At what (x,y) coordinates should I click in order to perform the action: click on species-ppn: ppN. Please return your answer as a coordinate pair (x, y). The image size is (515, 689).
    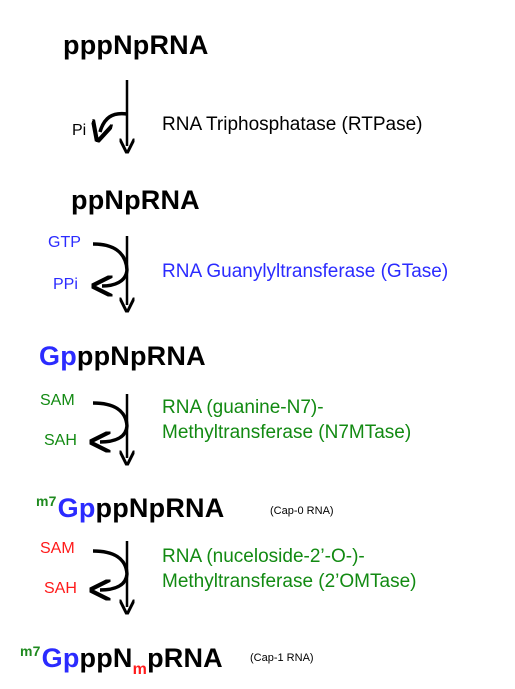
    Looking at the image, I should click on (106, 658).